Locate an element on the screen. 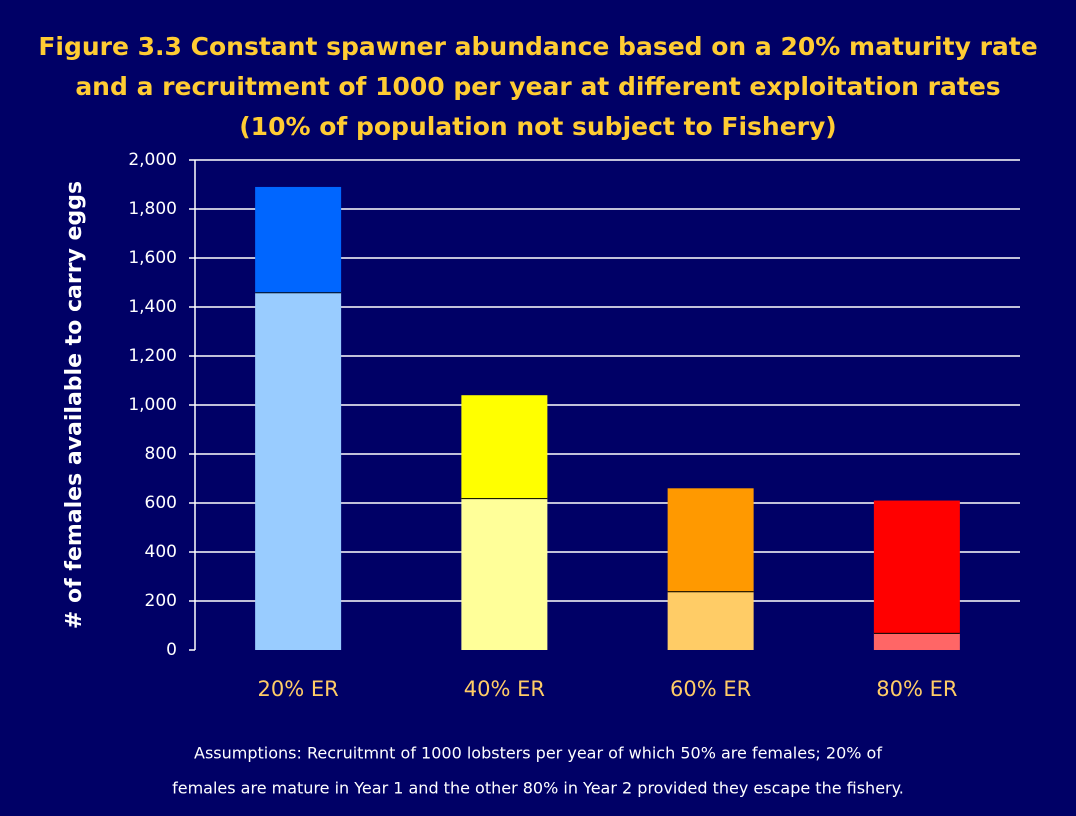 The image size is (1076, 816). y-tick-label: 800 is located at coordinates (161, 454).